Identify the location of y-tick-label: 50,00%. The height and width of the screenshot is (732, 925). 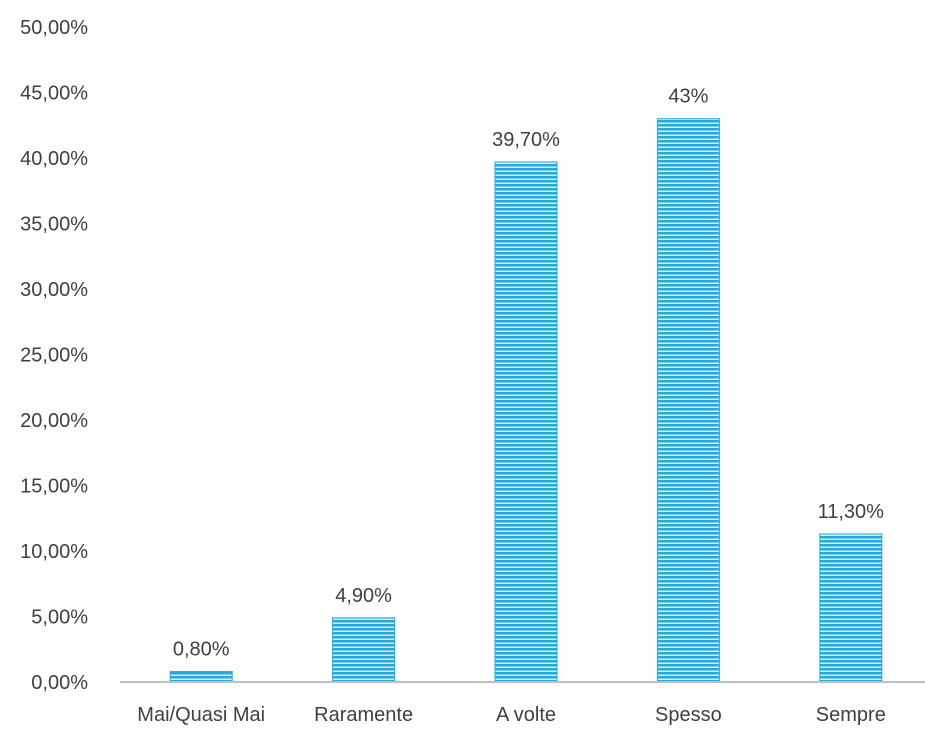
(54, 28).